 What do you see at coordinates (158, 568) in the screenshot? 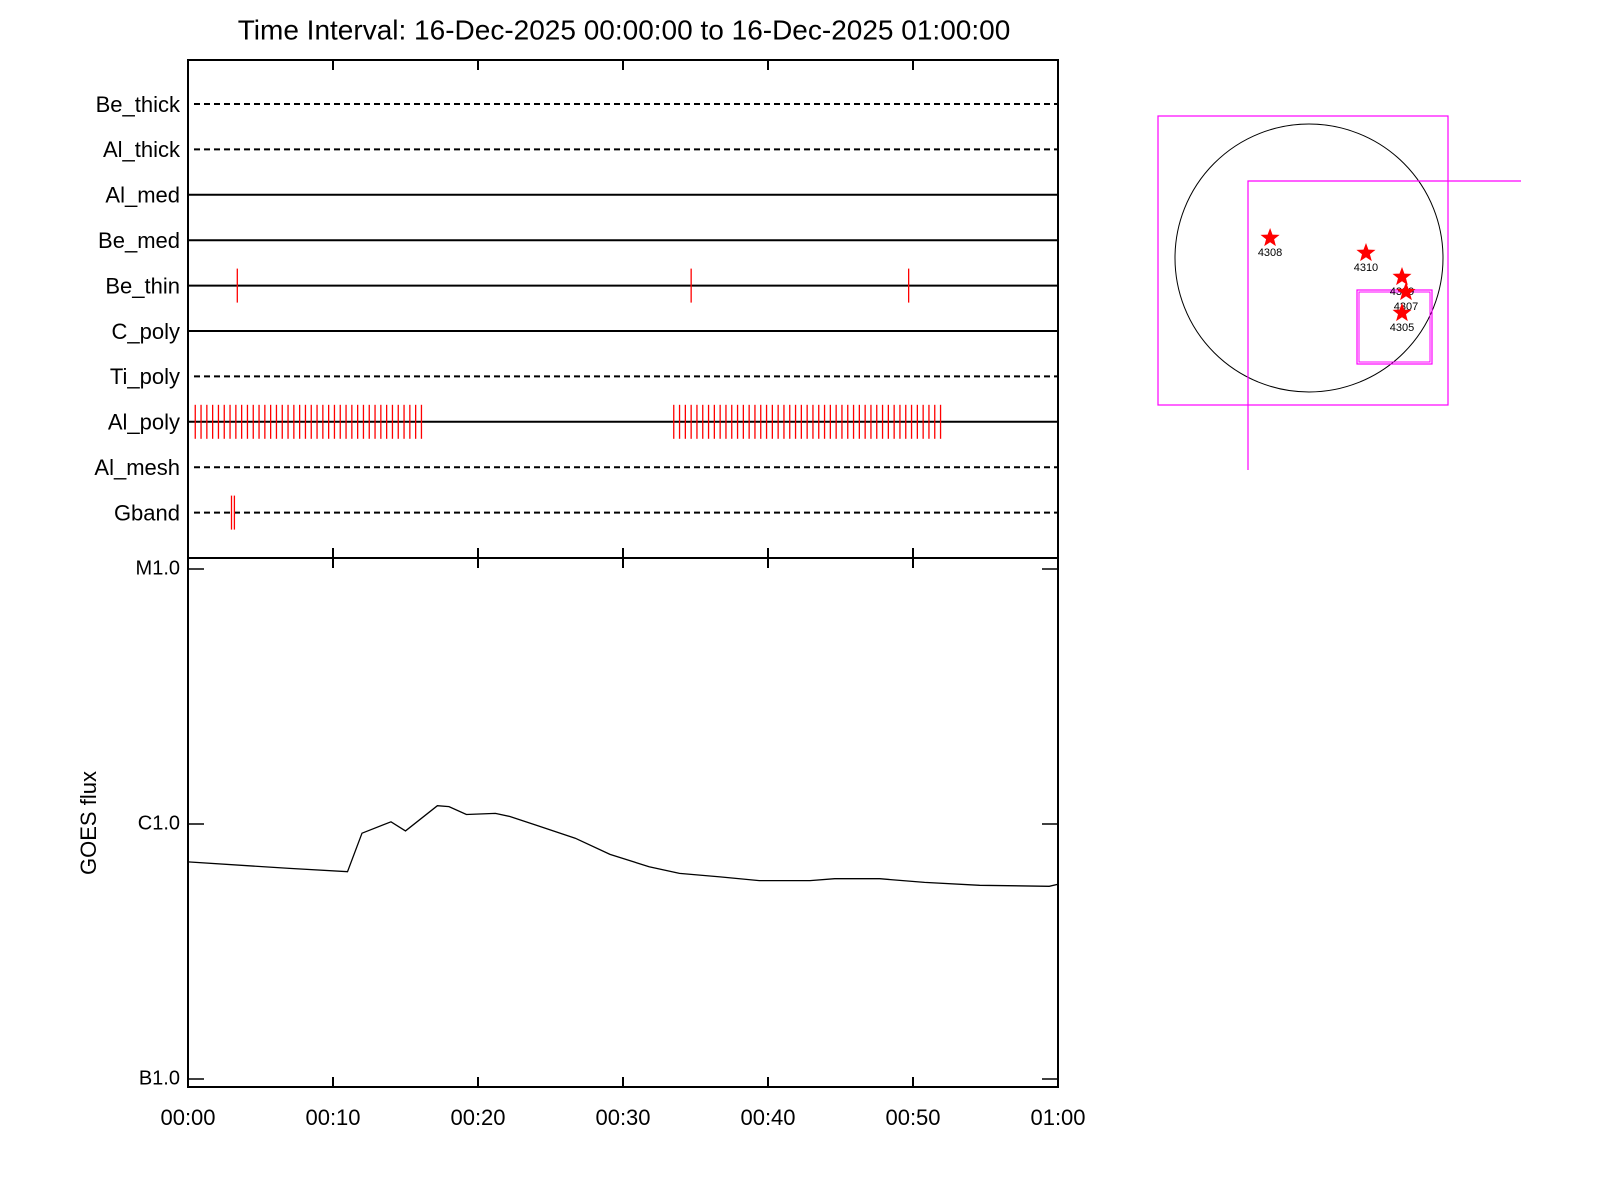
I see `y-tick-label: M1.0` at bounding box center [158, 568].